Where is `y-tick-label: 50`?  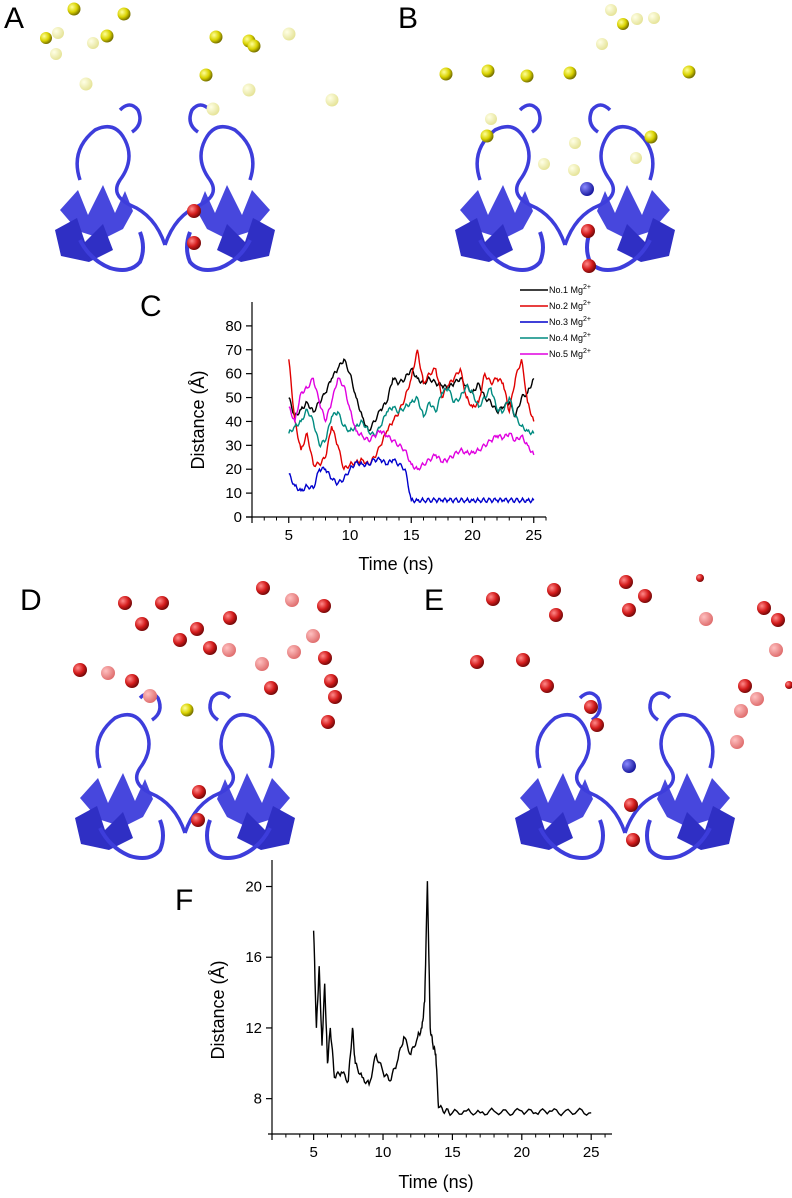 y-tick-label: 50 is located at coordinates (233, 398).